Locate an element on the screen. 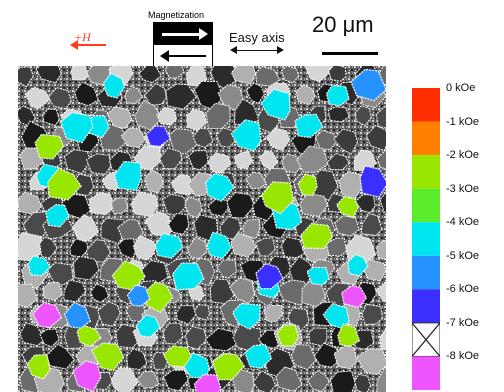 The width and height of the screenshot is (504, 392). colorbar-label: -3 kOe is located at coordinates (462, 189).